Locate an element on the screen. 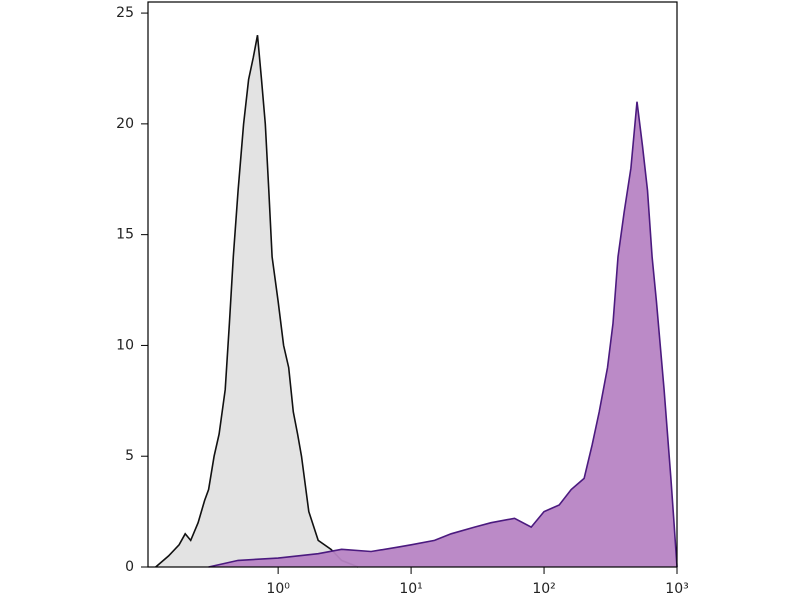 Image resolution: width=800 pixels, height=600 pixels. y-tick-label: 20 is located at coordinates (125, 124).